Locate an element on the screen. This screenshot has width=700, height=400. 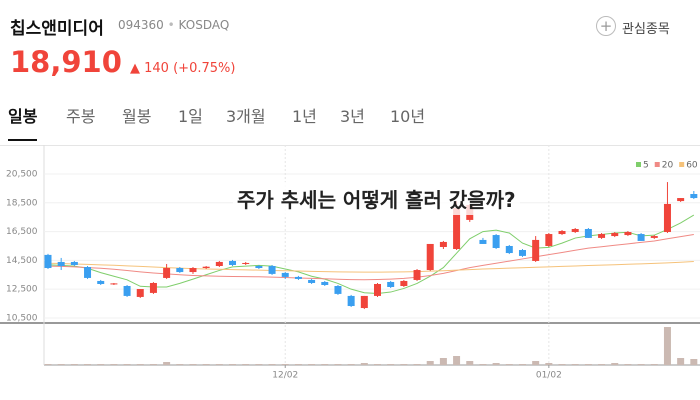
y-tick-label: 18,500 is located at coordinates (22, 203).